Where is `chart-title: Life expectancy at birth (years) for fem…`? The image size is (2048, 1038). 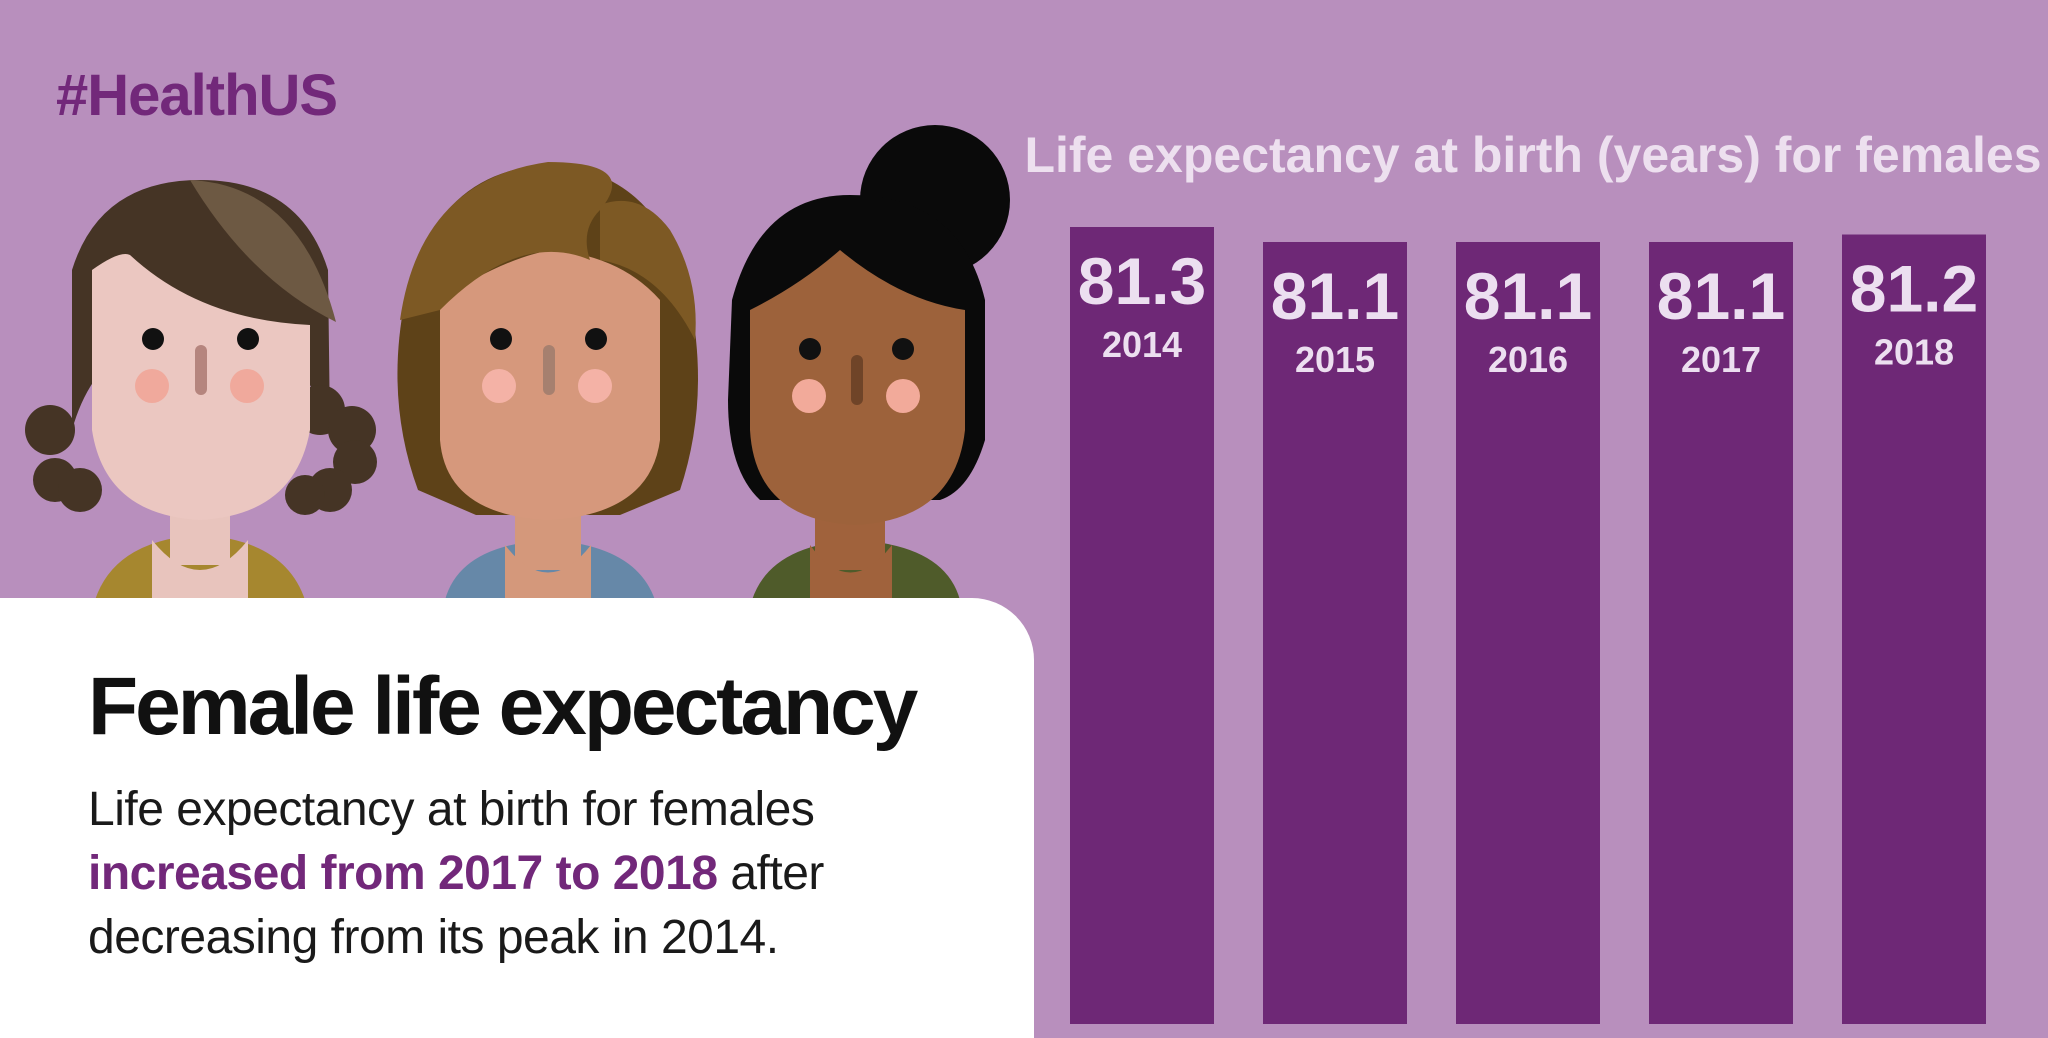 chart-title: Life expectancy at birth (years) for fem… is located at coordinates (1532, 155).